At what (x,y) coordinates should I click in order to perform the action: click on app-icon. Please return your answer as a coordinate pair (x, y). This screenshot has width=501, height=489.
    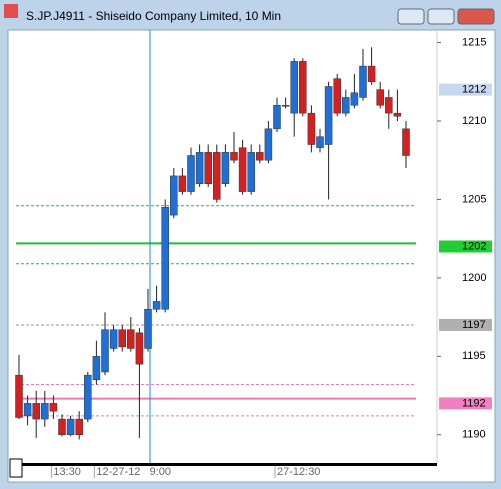
    Looking at the image, I should click on (11, 11).